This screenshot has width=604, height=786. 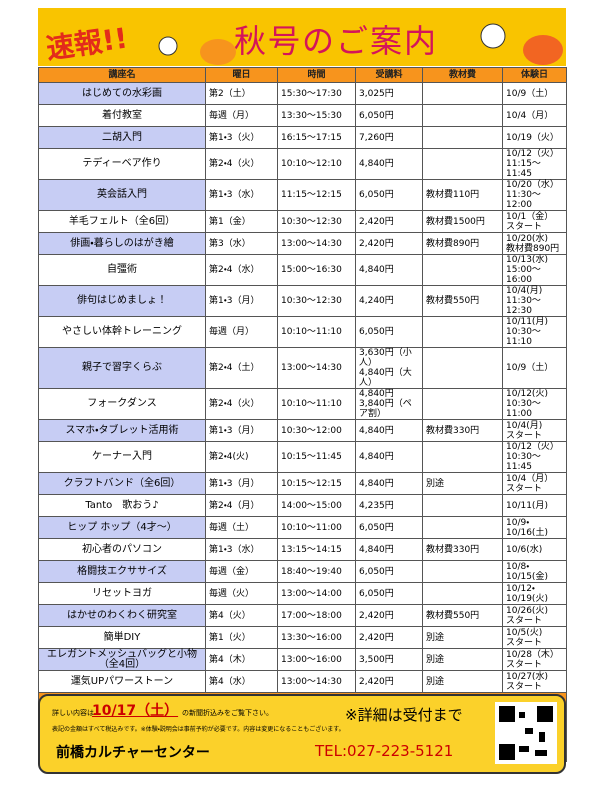 What do you see at coordinates (122, 221) in the screenshot?
I see `cell-name: 羊毛フェルト（全6回）` at bounding box center [122, 221].